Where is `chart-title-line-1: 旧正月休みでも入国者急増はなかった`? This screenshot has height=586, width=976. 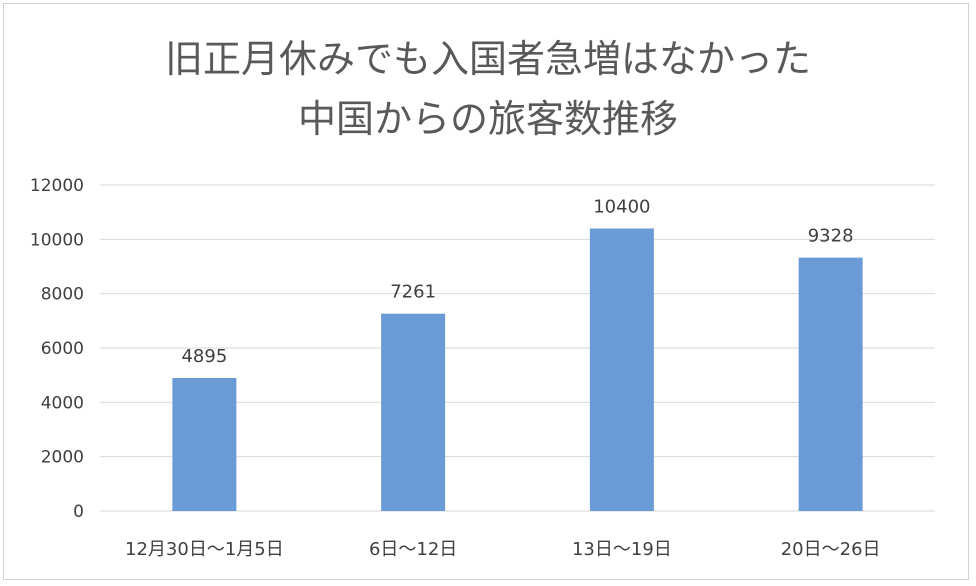 chart-title-line-1: 旧正月休みでも入国者急増はなかった is located at coordinates (488, 59).